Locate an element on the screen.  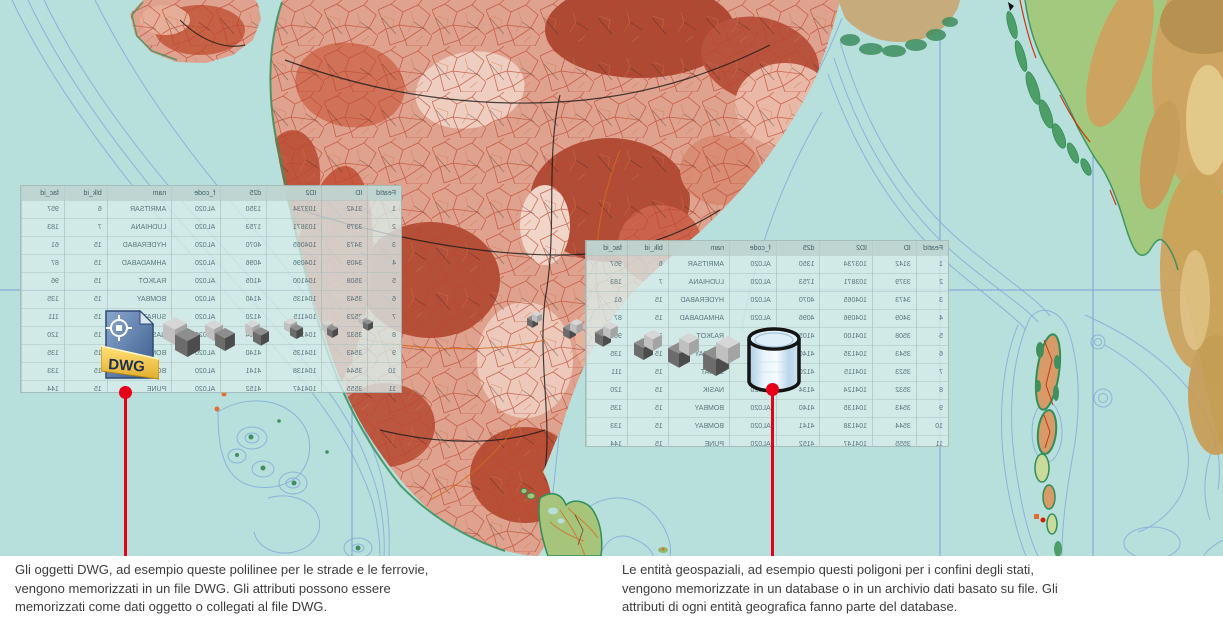
table-cell: 3532 is located at coordinates (894, 390).